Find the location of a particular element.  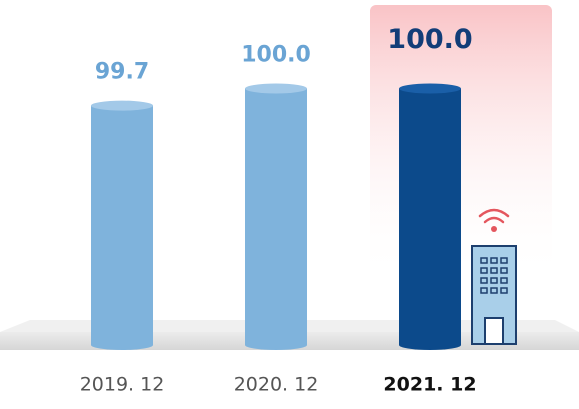

x-tick-label: 2021. 12 is located at coordinates (429, 385).